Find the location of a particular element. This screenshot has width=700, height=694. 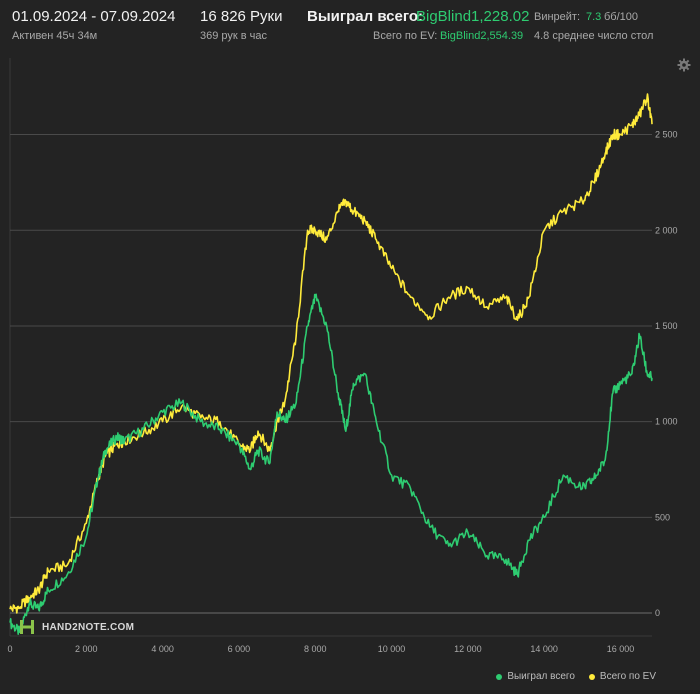

legend-won-marker is located at coordinates (499, 676).